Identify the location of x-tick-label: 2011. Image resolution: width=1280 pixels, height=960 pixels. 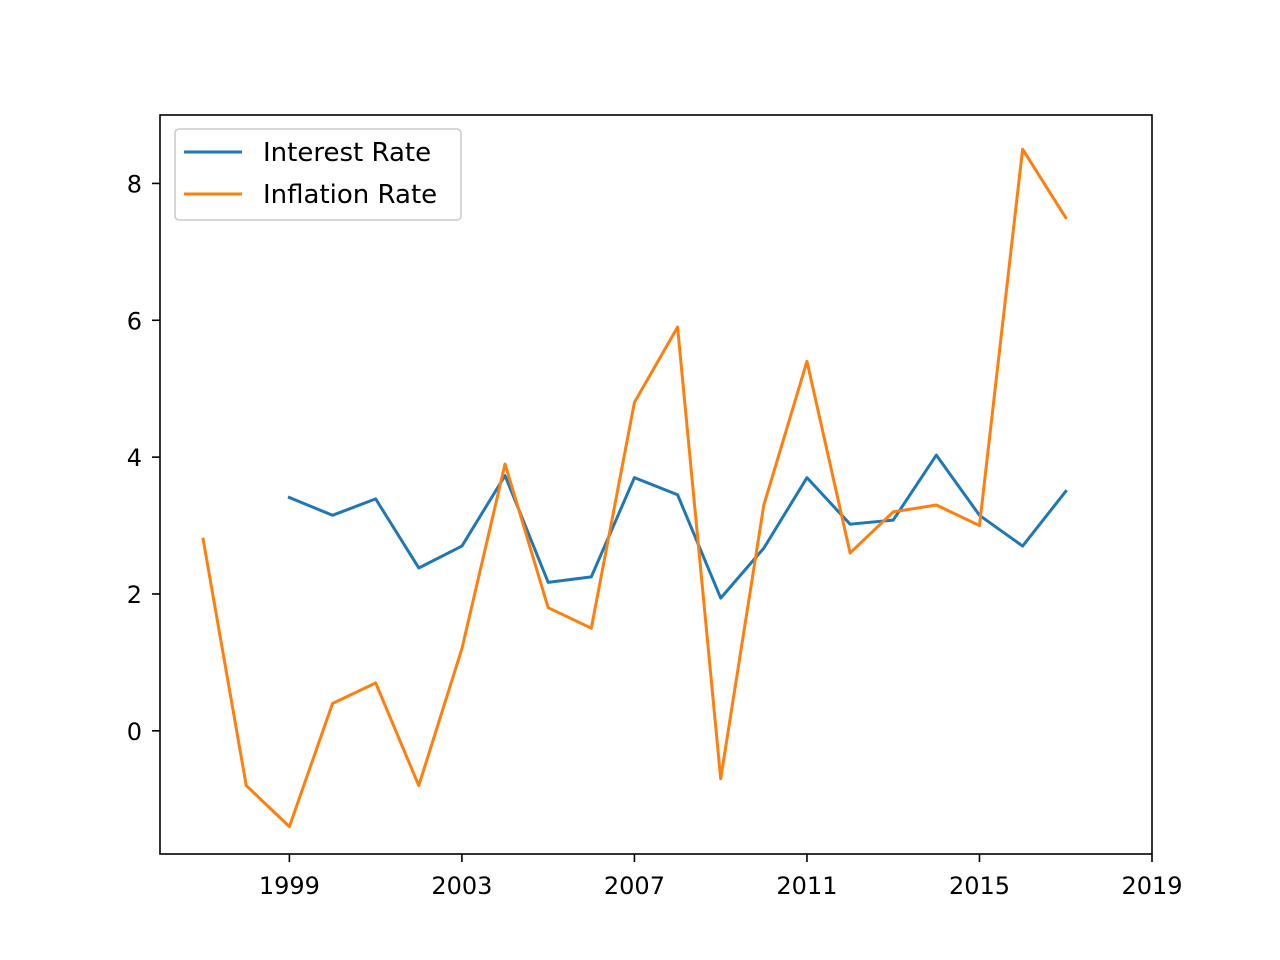
(806, 886).